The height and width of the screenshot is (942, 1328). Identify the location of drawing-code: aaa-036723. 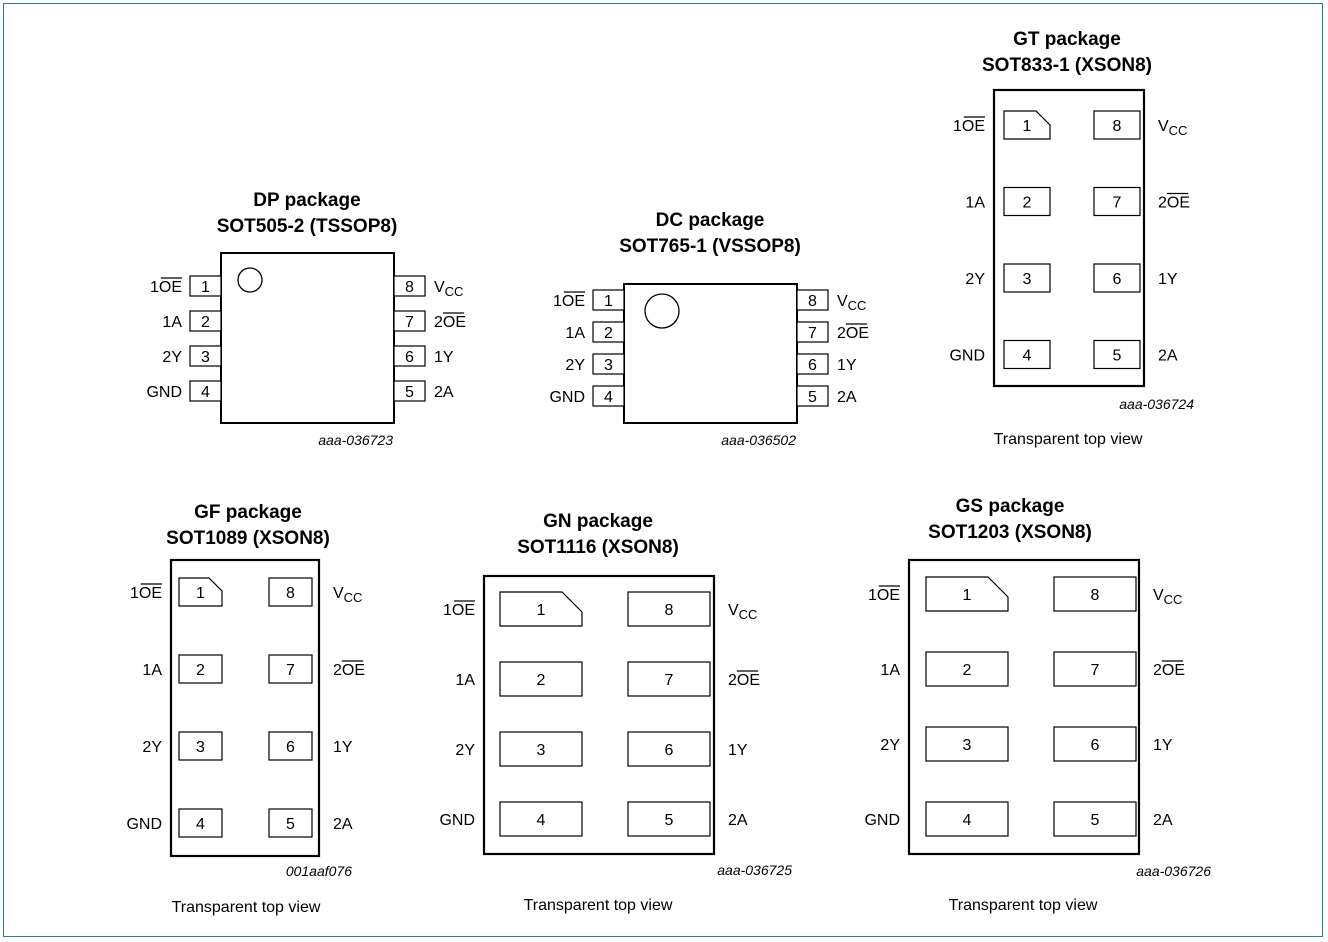
(355, 440).